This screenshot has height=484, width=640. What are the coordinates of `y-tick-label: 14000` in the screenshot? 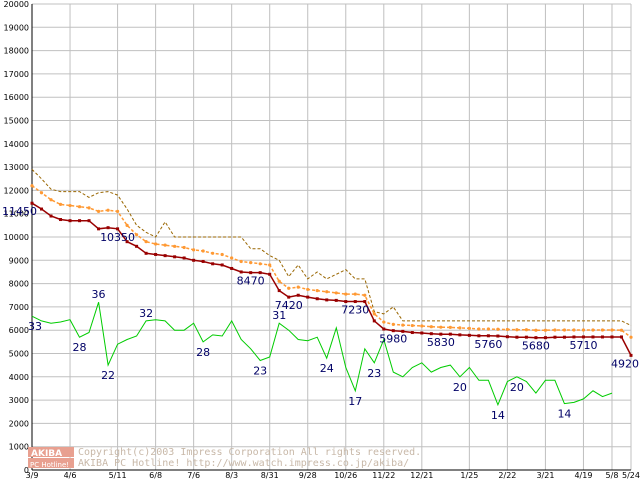 It's located at (16, 144).